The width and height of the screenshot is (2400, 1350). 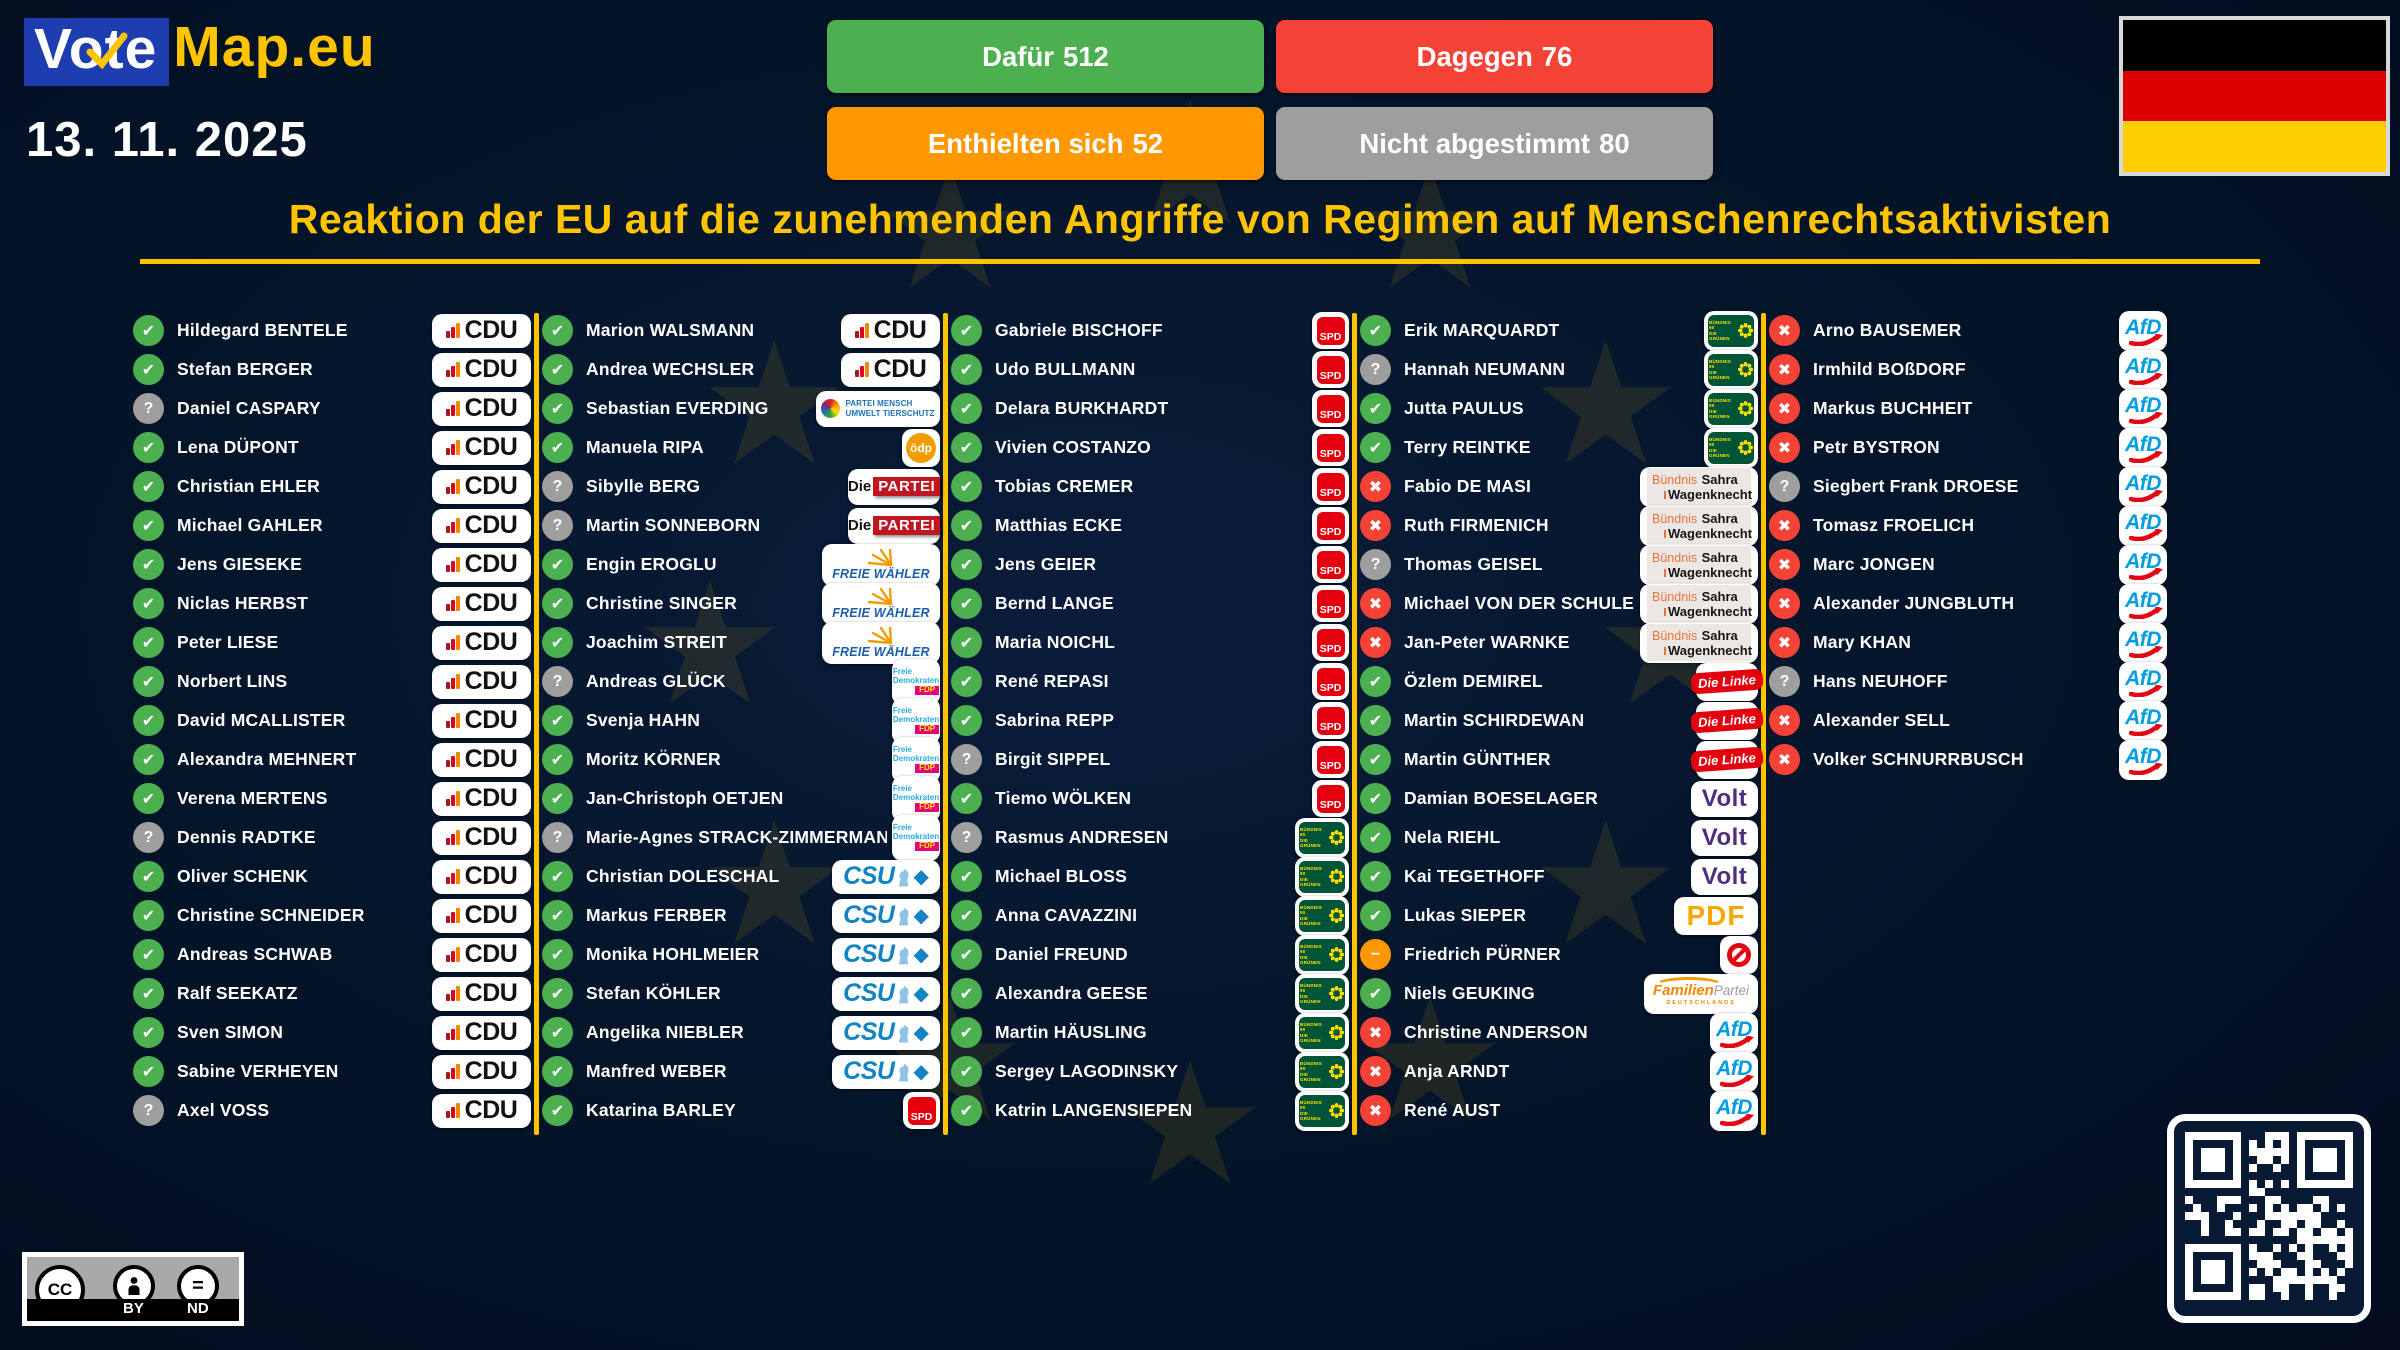 What do you see at coordinates (167, 140) in the screenshot?
I see `vote-date: 13. 11. 2025` at bounding box center [167, 140].